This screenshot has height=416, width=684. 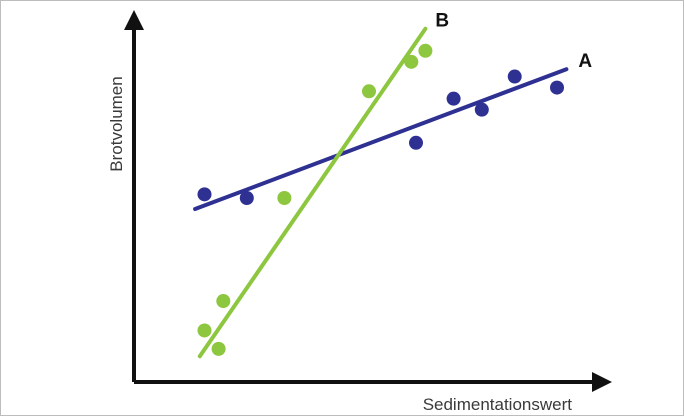 I want to click on y-axis-title: Brotvolumen, so click(x=116, y=123).